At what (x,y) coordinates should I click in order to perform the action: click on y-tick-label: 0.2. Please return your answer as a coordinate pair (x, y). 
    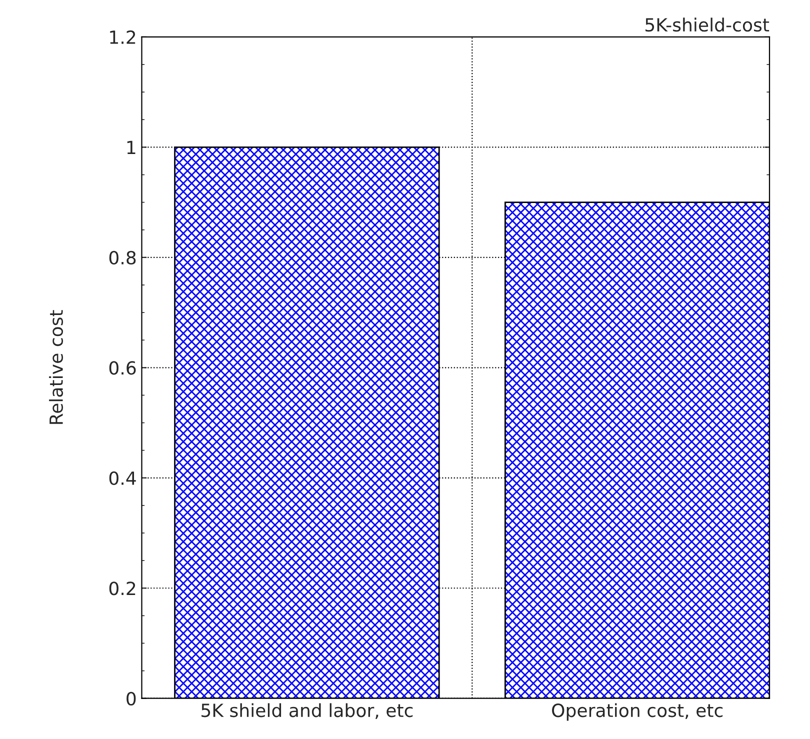
    Looking at the image, I should click on (122, 589).